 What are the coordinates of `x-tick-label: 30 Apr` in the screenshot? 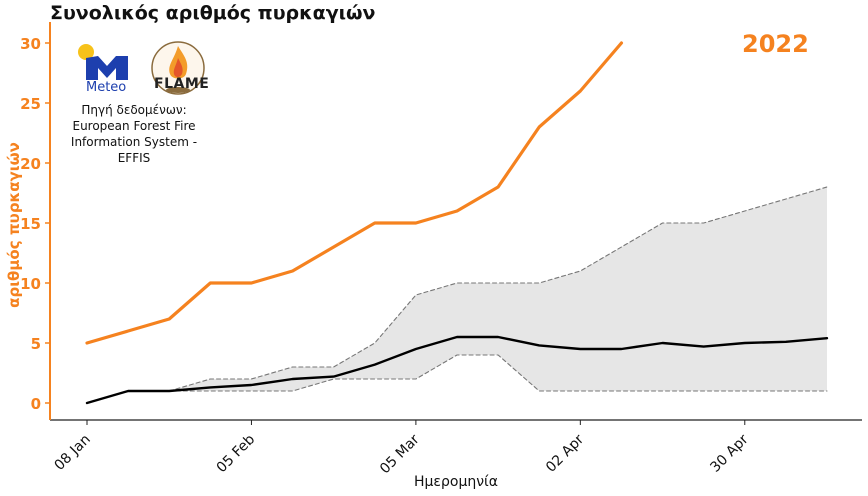 It's located at (729, 453).